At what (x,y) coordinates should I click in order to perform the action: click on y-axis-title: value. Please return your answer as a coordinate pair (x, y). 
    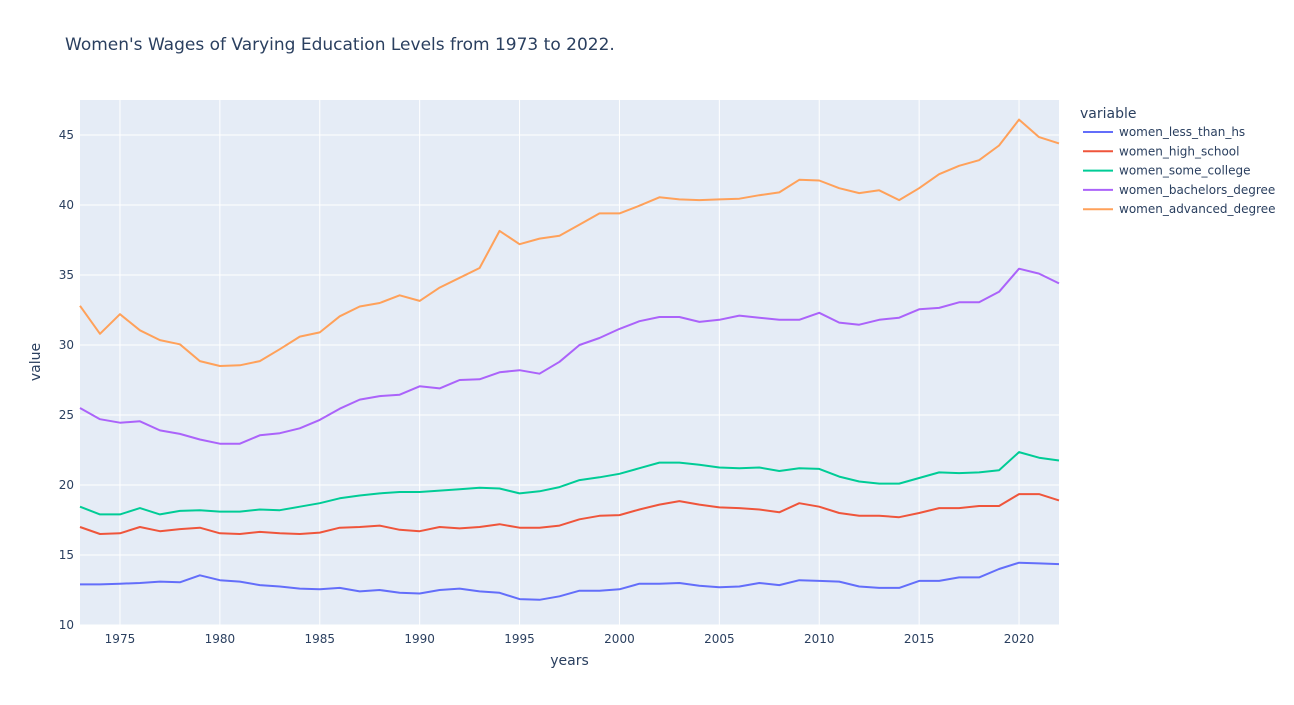
    Looking at the image, I should click on (36, 362).